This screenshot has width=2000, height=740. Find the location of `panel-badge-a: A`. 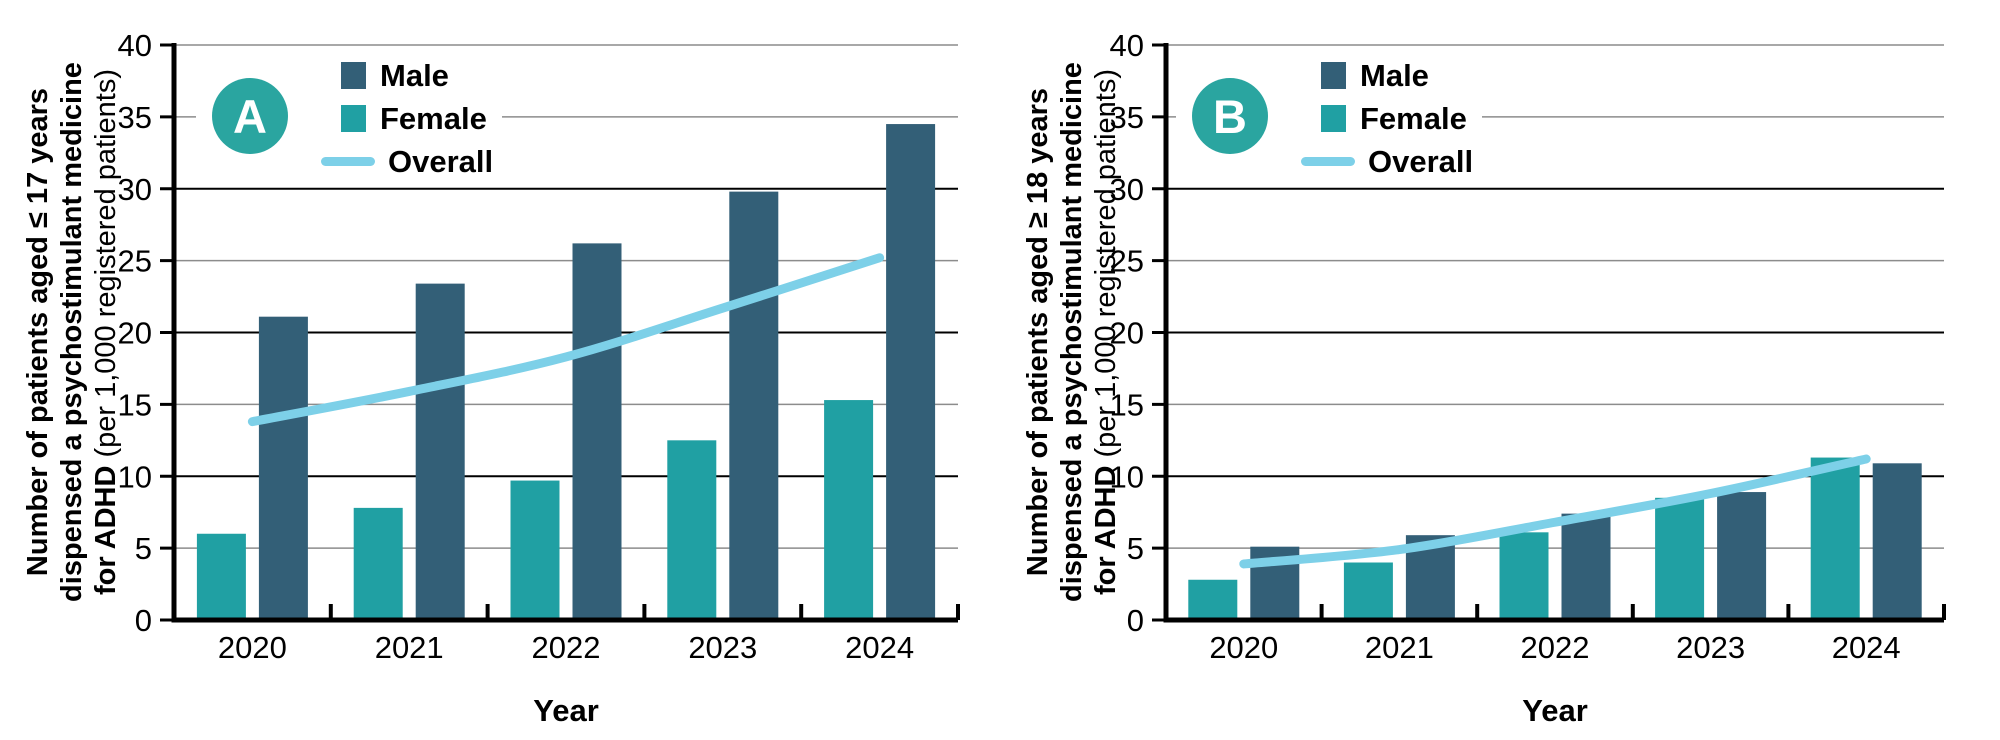

panel-badge-a: A is located at coordinates (250, 116).